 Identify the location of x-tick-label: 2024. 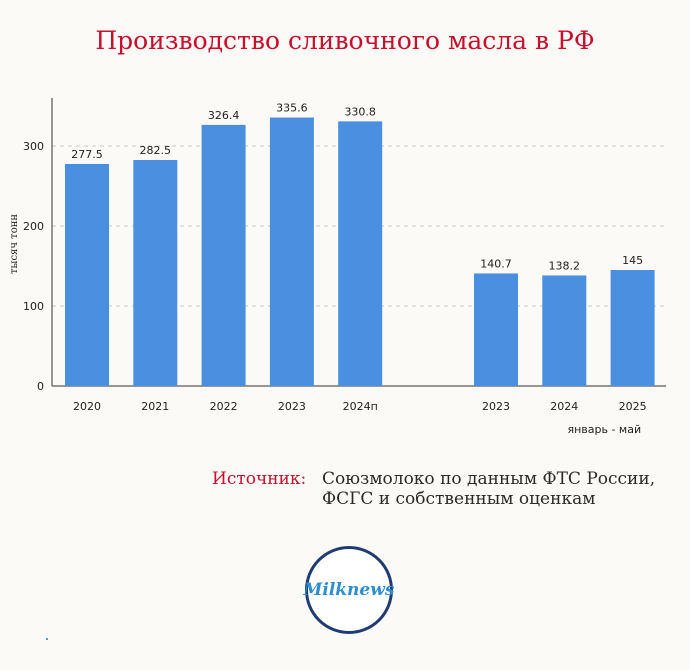
(564, 406).